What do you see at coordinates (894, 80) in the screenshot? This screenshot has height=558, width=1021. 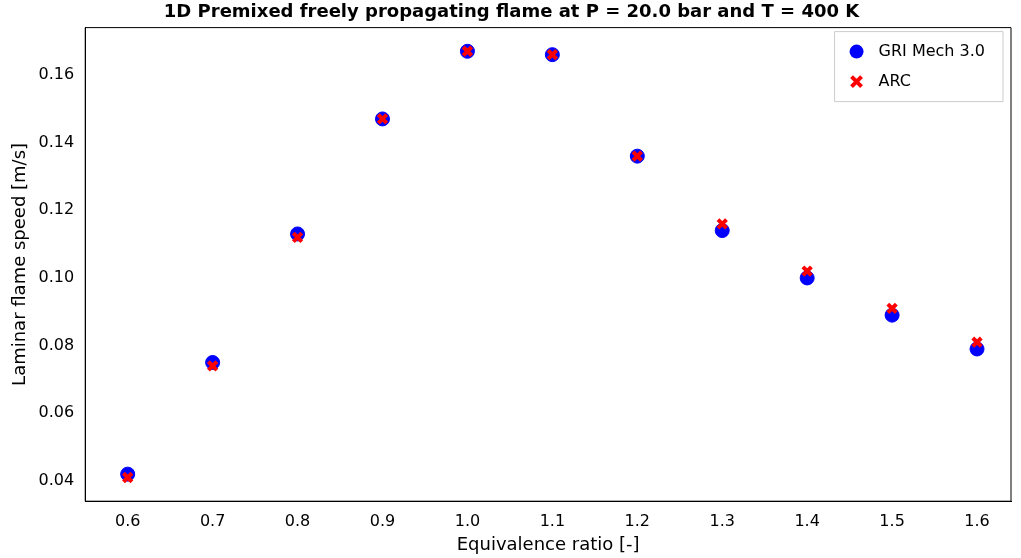 I see `legend-label: ARC` at bounding box center [894, 80].